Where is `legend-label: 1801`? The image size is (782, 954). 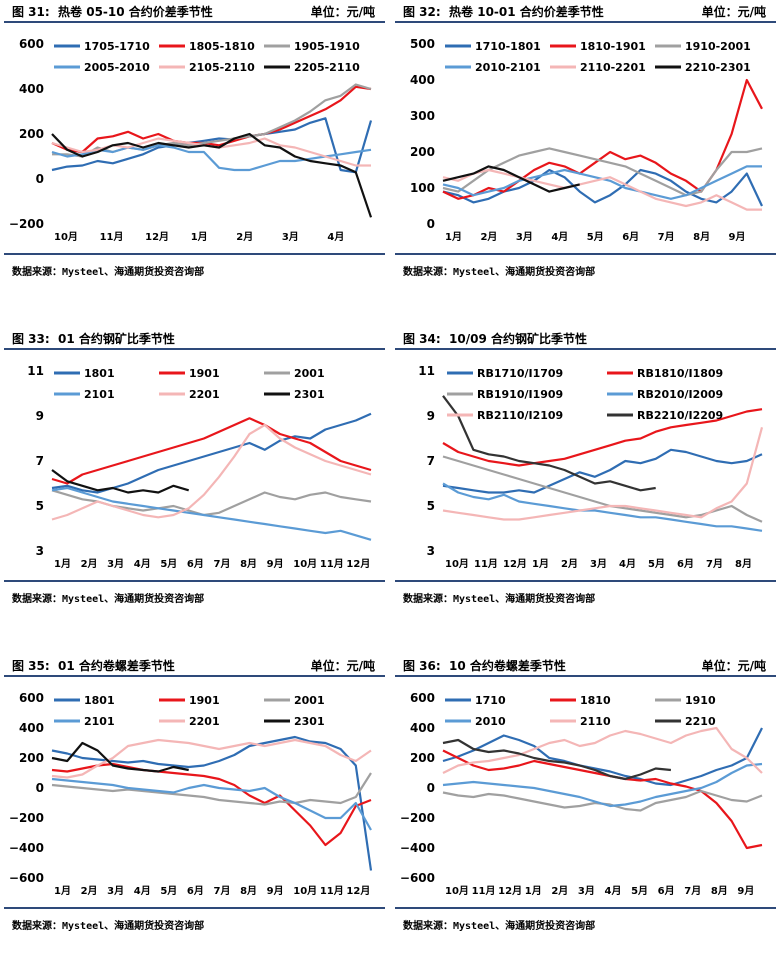 legend-label: 1801 is located at coordinates (99, 700).